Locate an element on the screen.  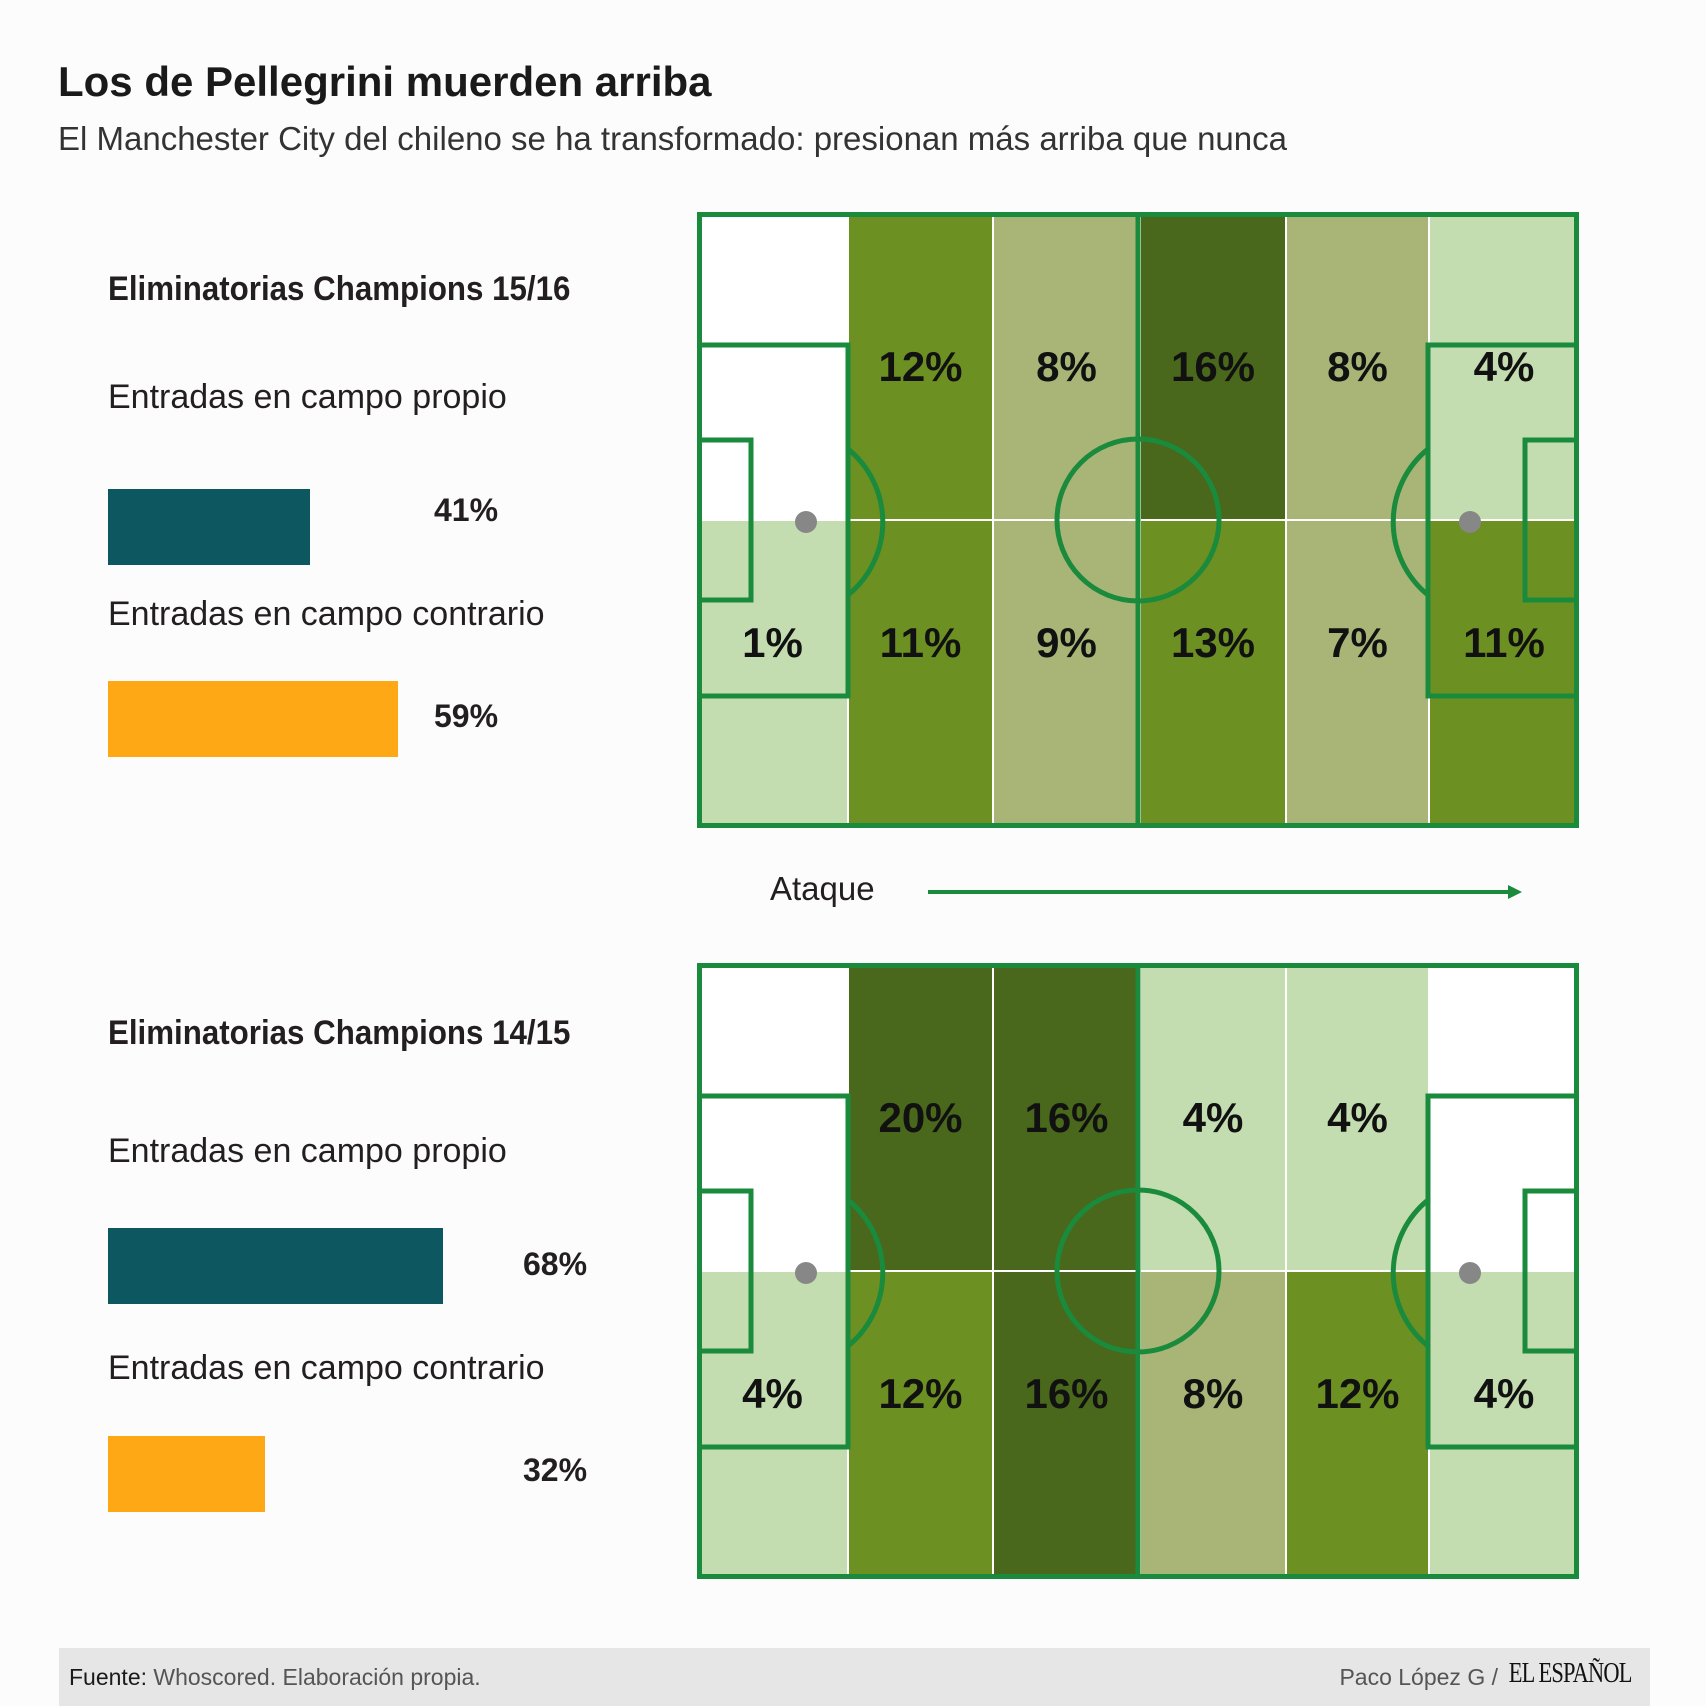
page-title: Los de Pellegrini muerden arriba is located at coordinates (385, 81).